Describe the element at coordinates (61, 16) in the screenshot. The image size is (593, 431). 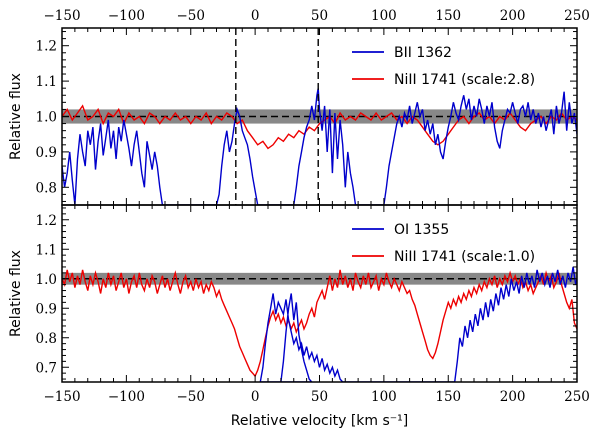
I see `x-tick-label-top: −150` at that location.